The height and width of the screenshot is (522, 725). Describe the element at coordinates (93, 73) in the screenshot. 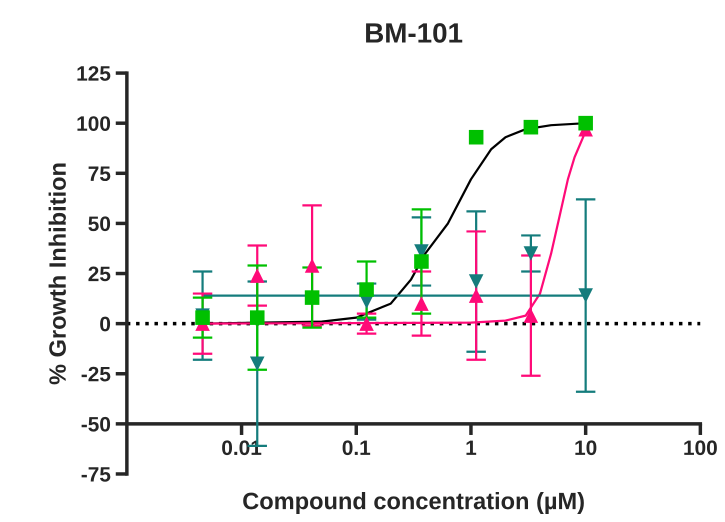

I see `y-tick-label: 125` at that location.